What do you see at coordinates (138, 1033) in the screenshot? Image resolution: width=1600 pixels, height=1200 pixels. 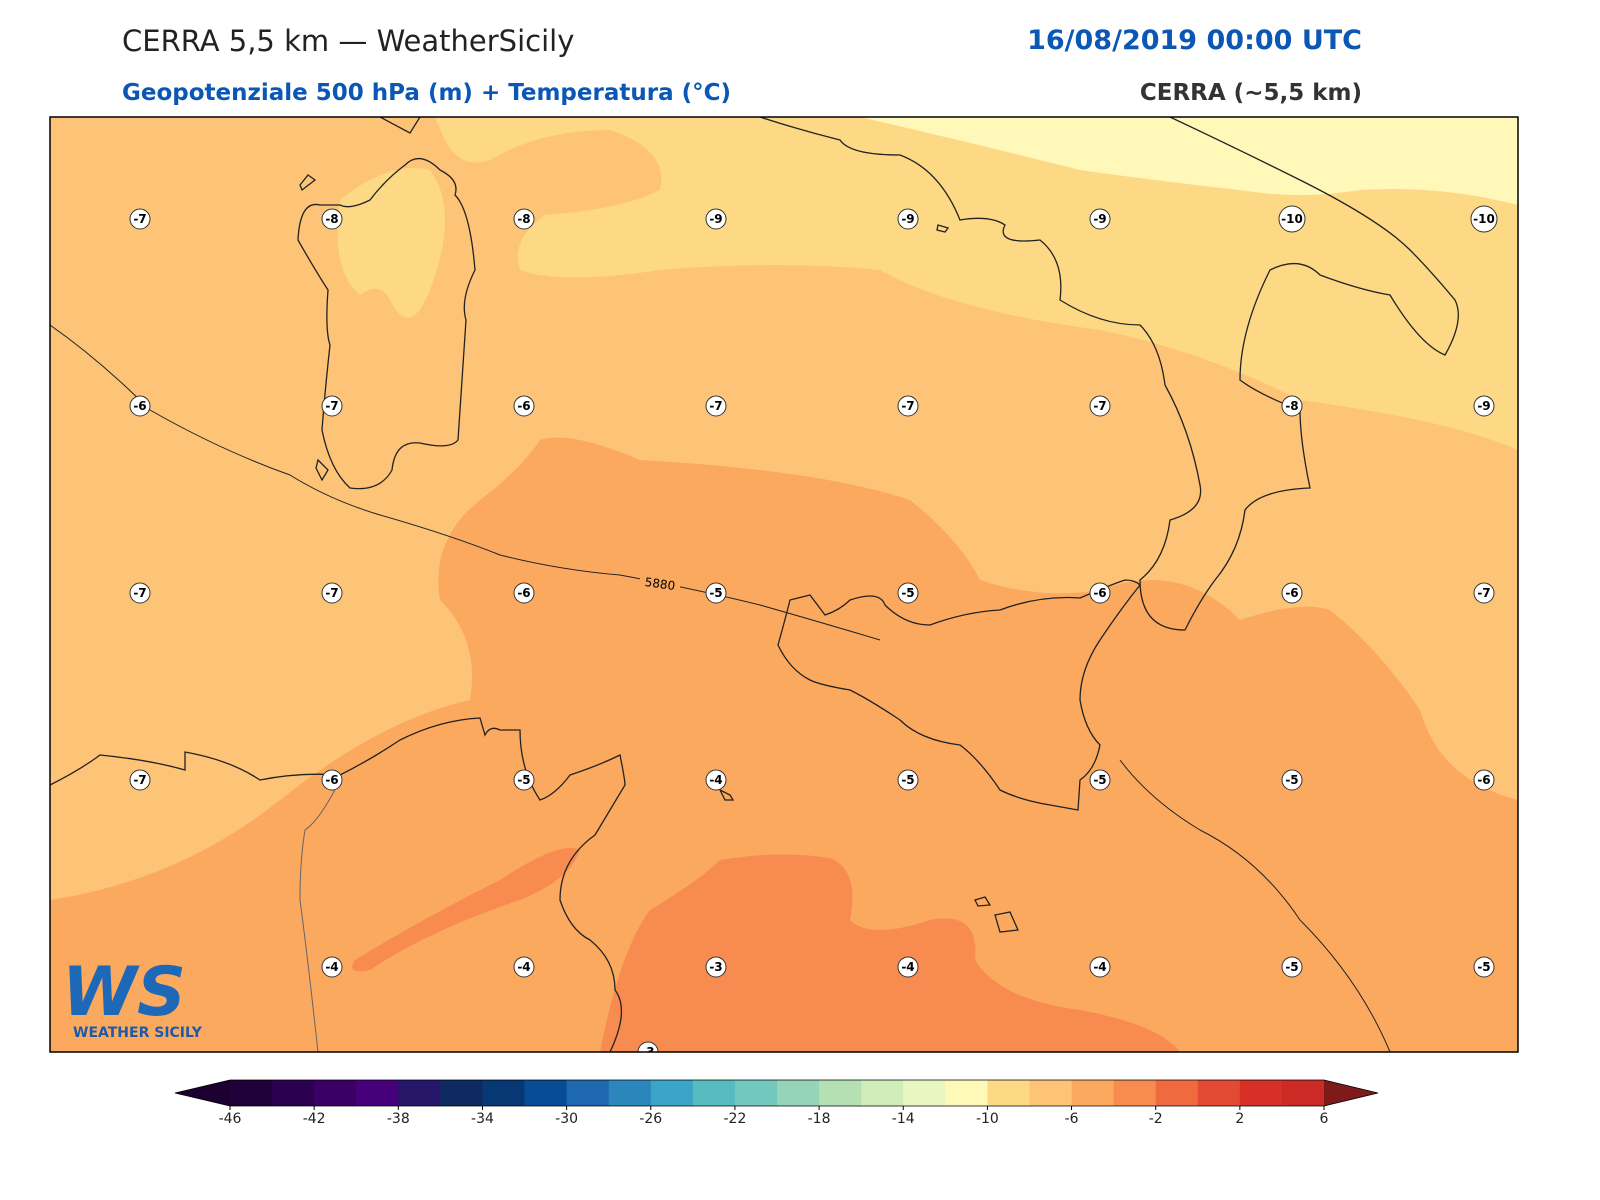 I see `logo-text: WEATHER SICILY` at bounding box center [138, 1033].